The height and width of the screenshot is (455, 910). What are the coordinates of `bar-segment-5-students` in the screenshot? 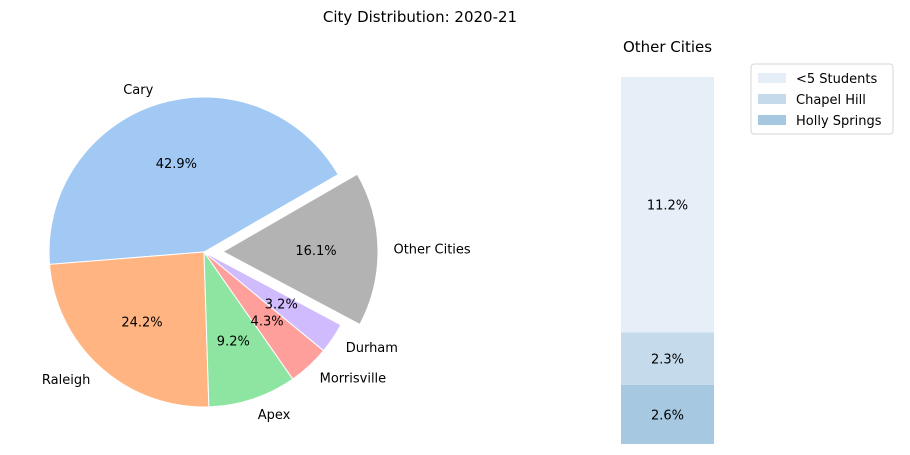 It's located at (667, 205).